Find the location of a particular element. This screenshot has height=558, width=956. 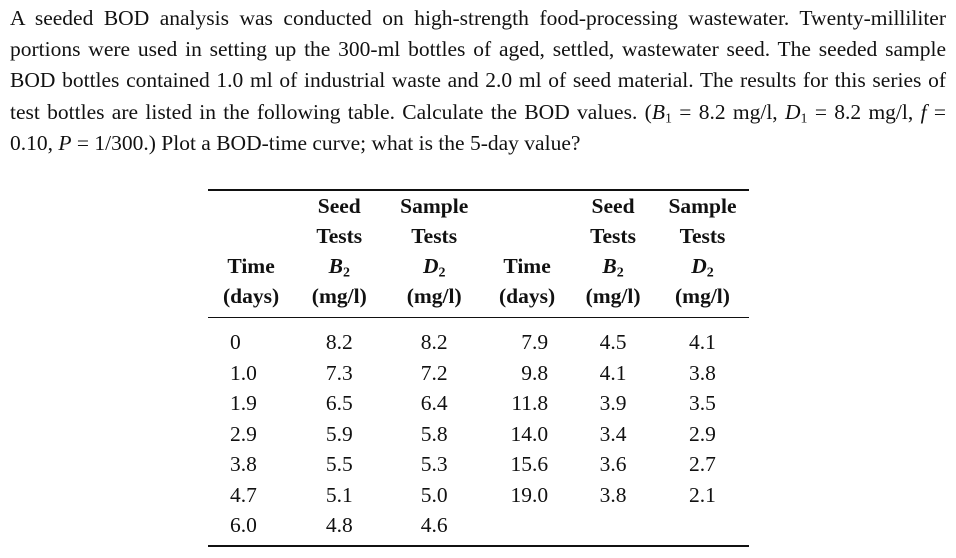

sample-value-cell: 2.9 is located at coordinates (702, 433).